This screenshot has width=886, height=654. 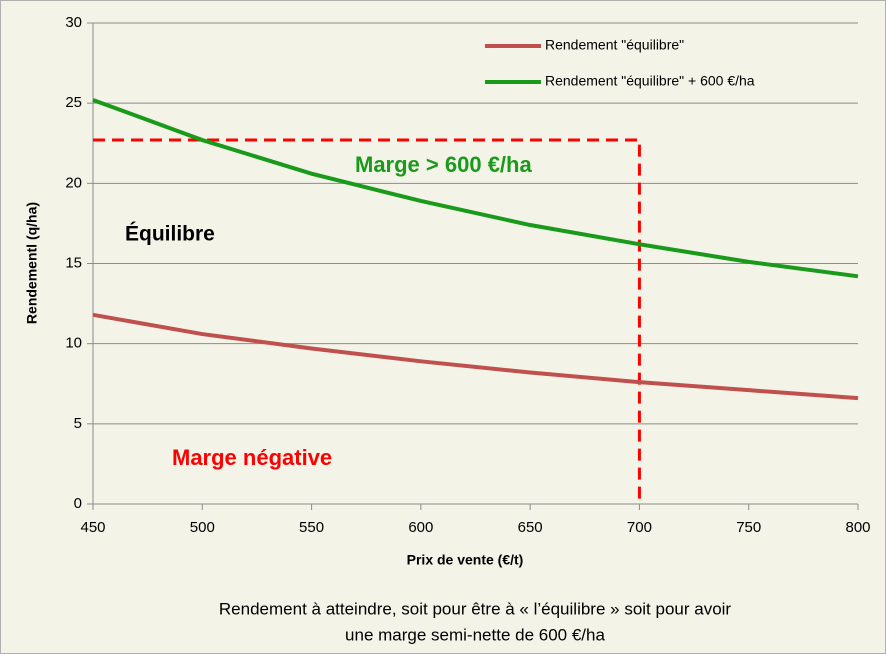 What do you see at coordinates (748, 527) in the screenshot?
I see `x-tick-label: 750` at bounding box center [748, 527].